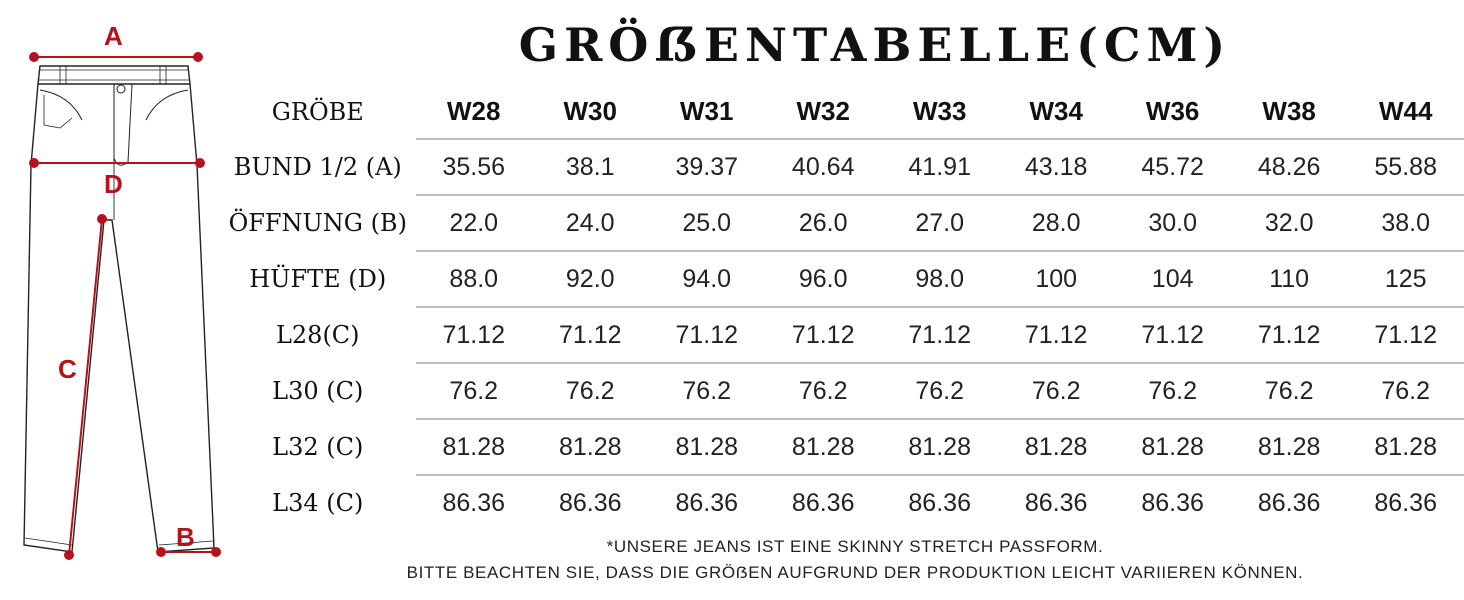 Image resolution: width=1464 pixels, height=600 pixels. What do you see at coordinates (590, 166) in the screenshot?
I see `table-cell: 38.1` at bounding box center [590, 166].